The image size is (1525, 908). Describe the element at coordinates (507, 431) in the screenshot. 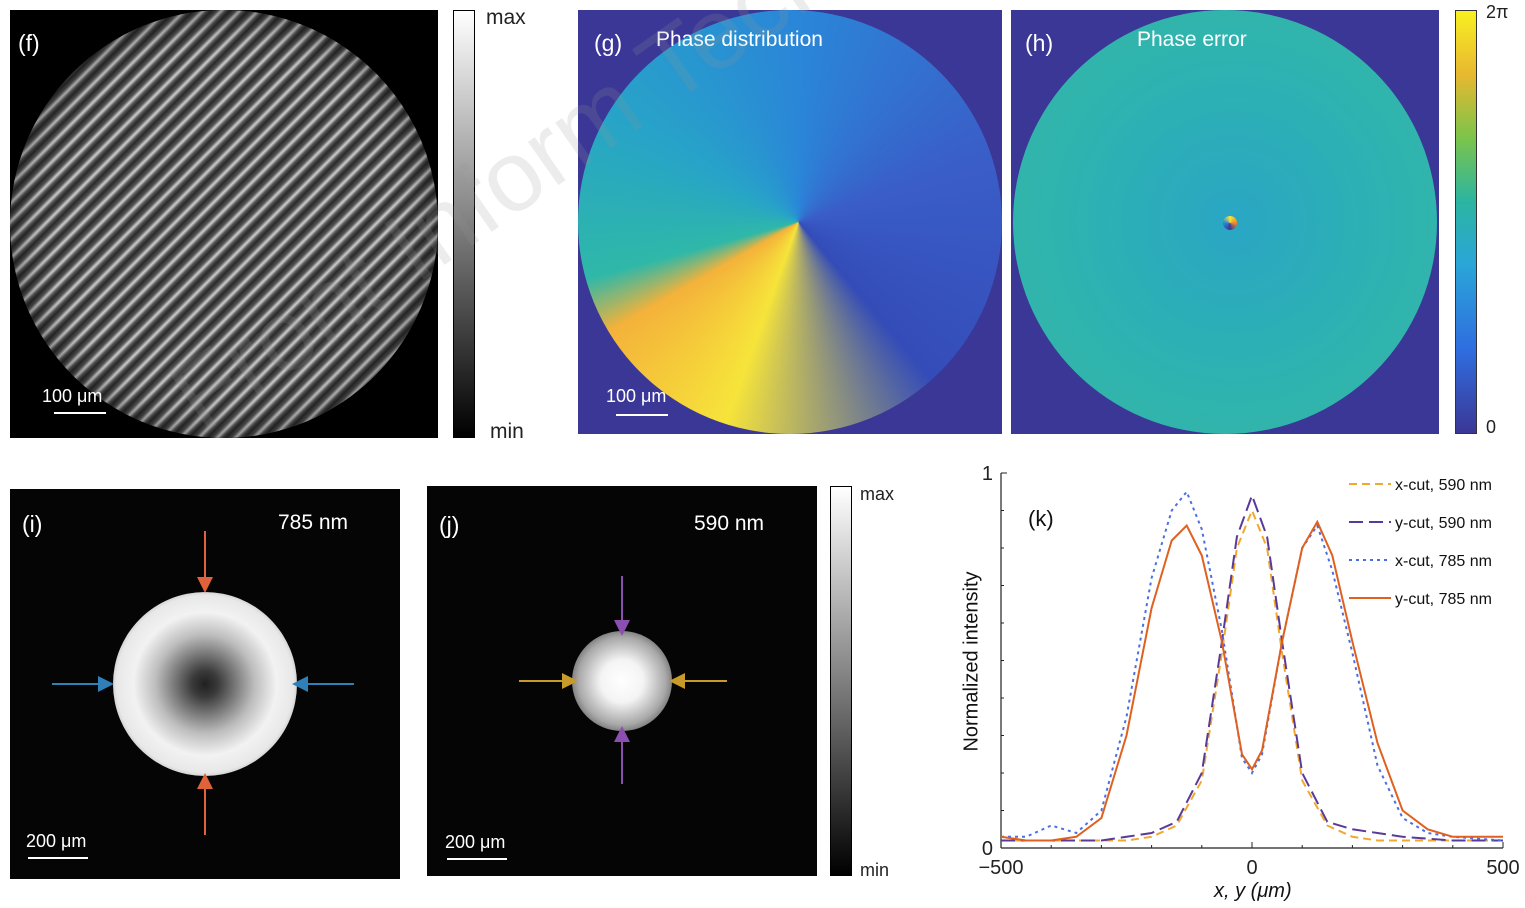

I see `colorbar-f-min: min` at that location.